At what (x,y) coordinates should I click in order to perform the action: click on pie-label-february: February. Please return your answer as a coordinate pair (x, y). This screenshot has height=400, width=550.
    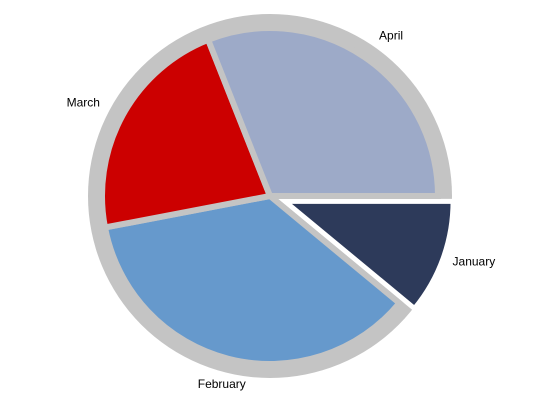
    Looking at the image, I should click on (222, 384).